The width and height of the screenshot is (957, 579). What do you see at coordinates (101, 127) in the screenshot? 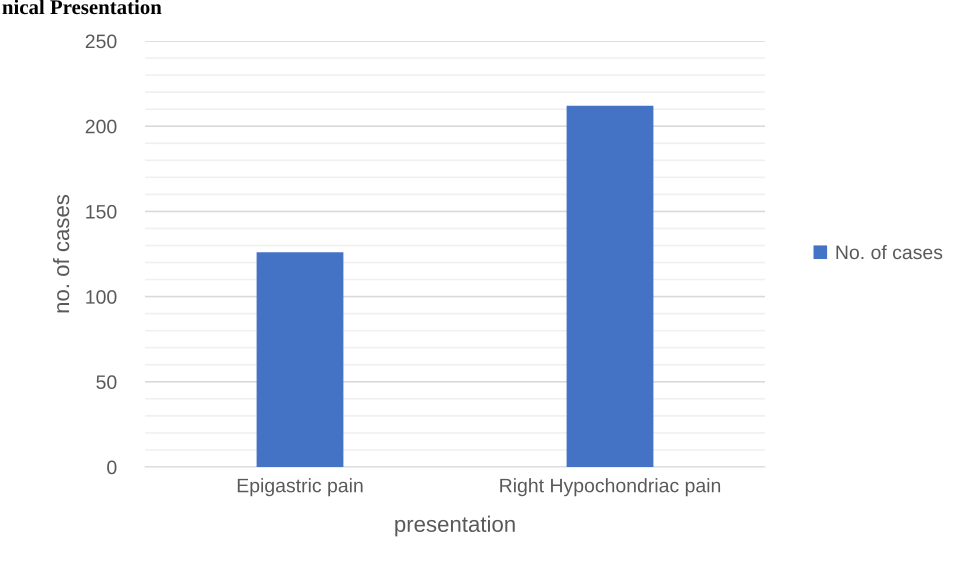
I see `y-tick-label: 200` at bounding box center [101, 127].